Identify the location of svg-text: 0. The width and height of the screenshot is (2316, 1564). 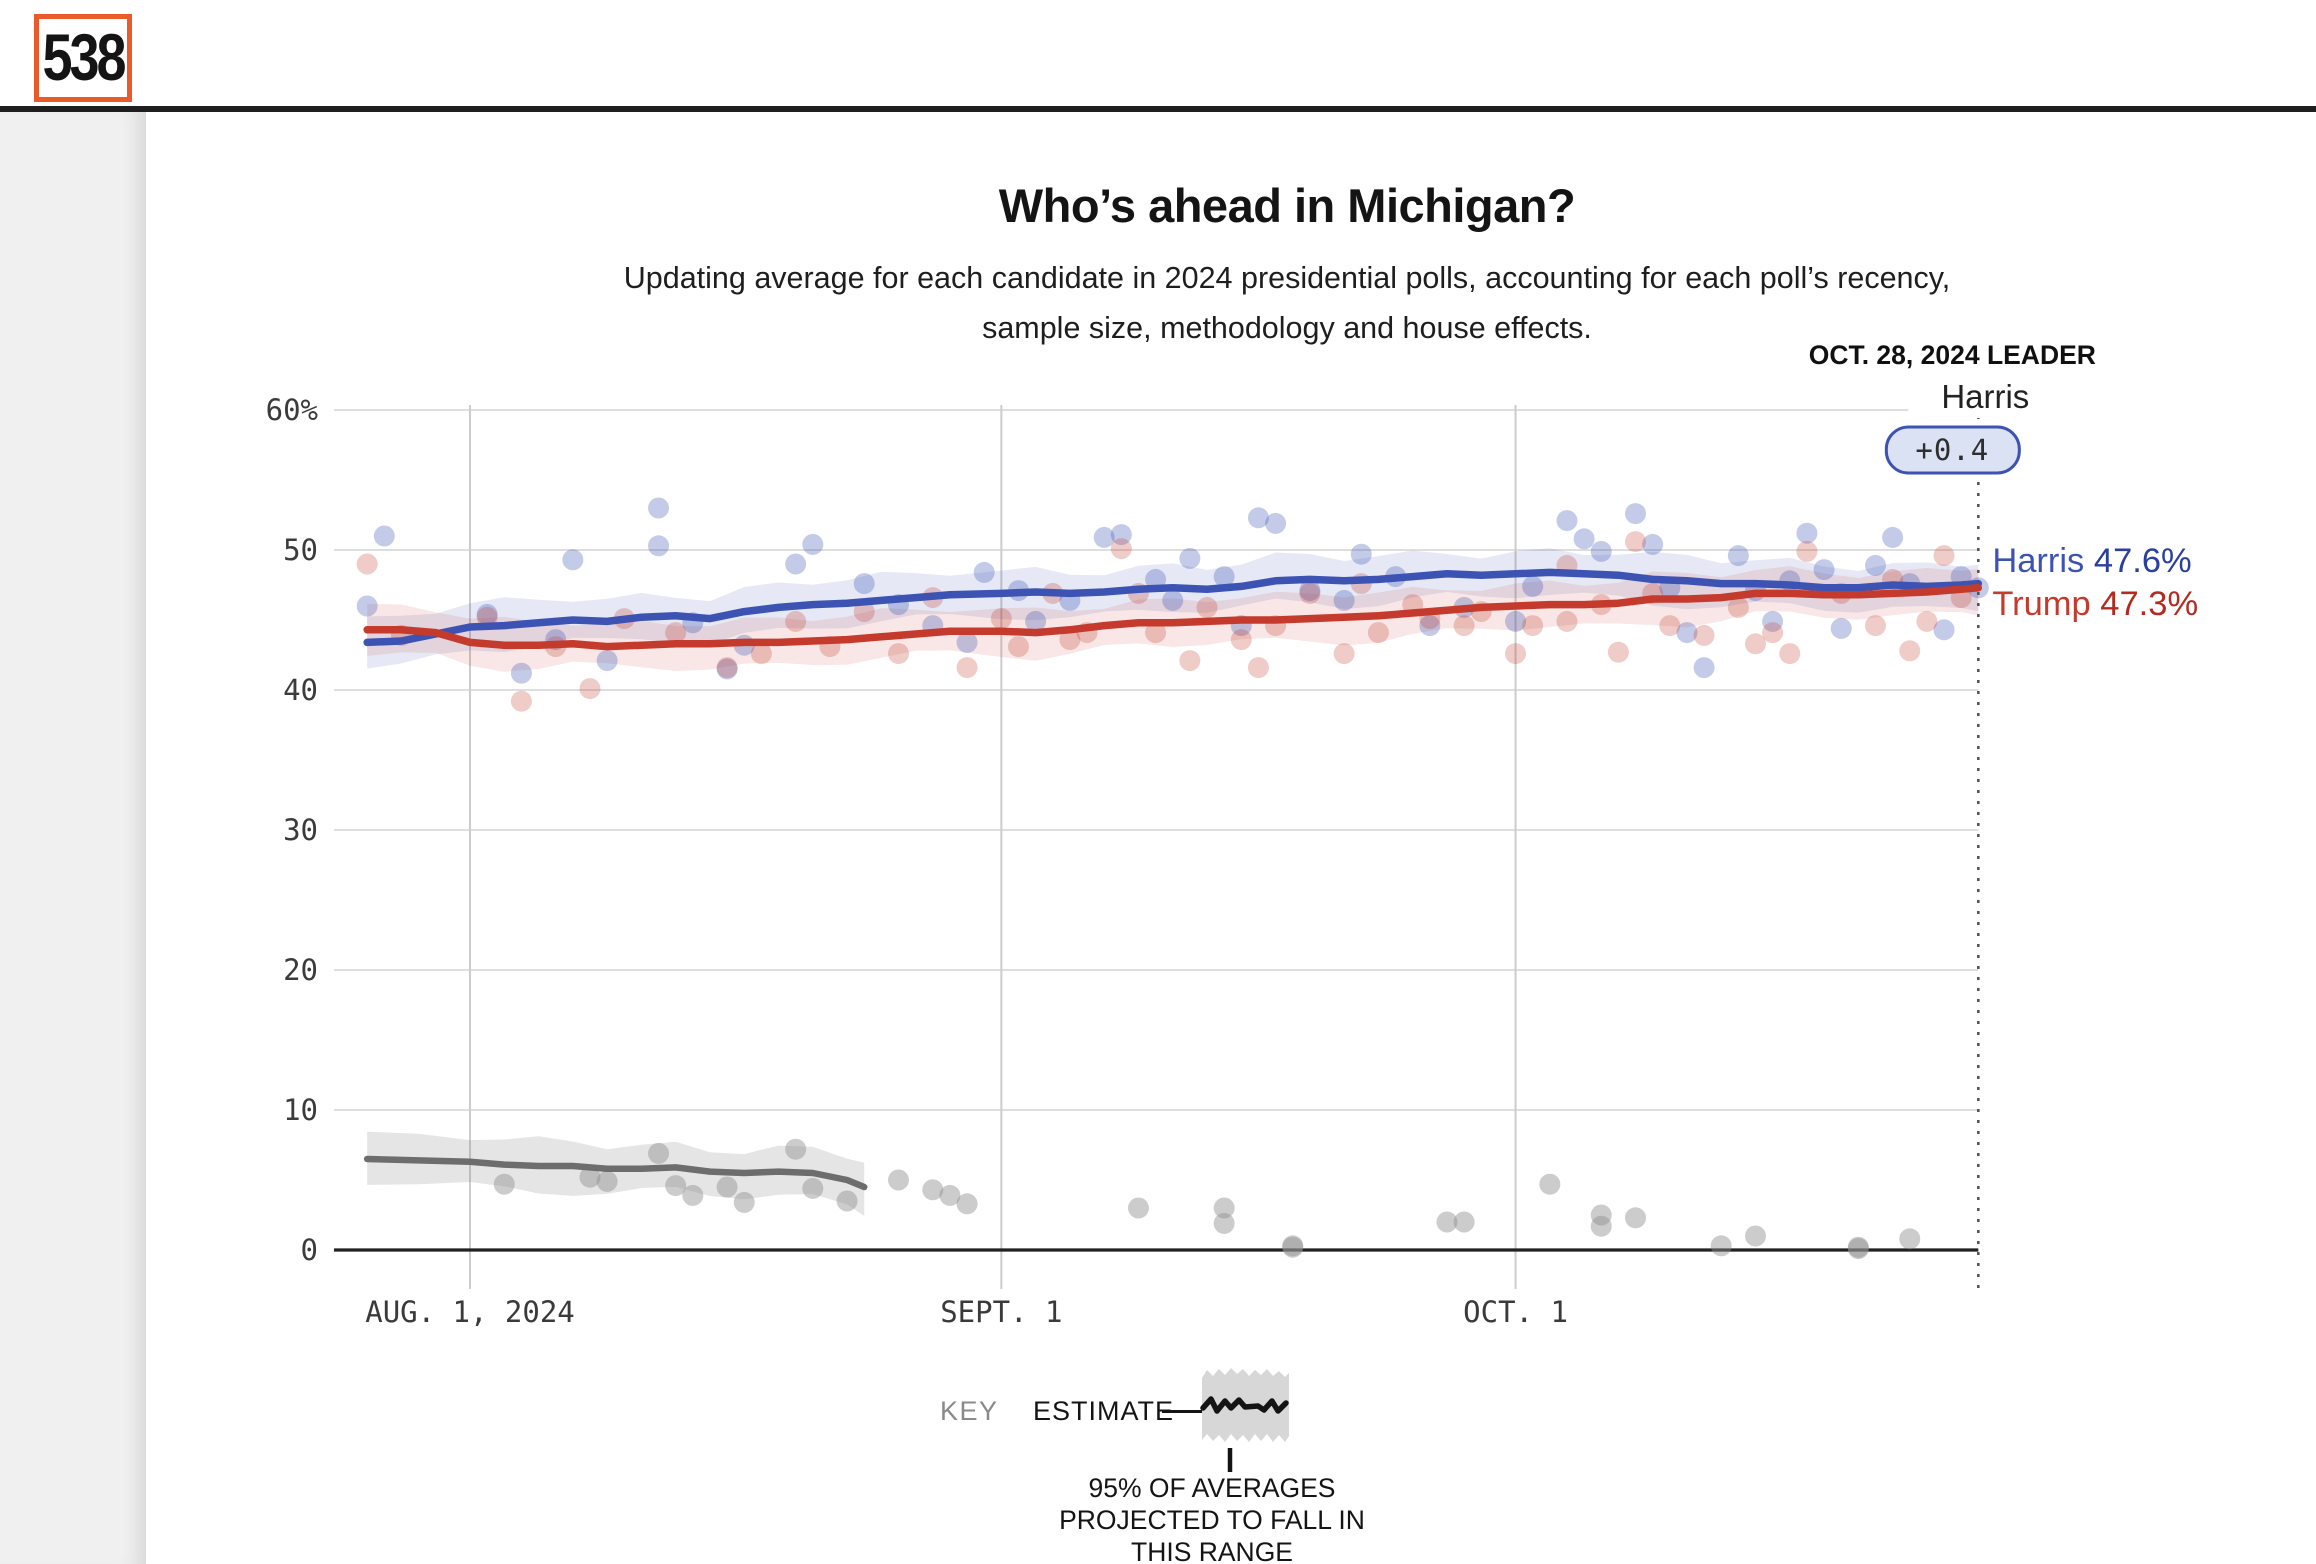
(309, 1250).